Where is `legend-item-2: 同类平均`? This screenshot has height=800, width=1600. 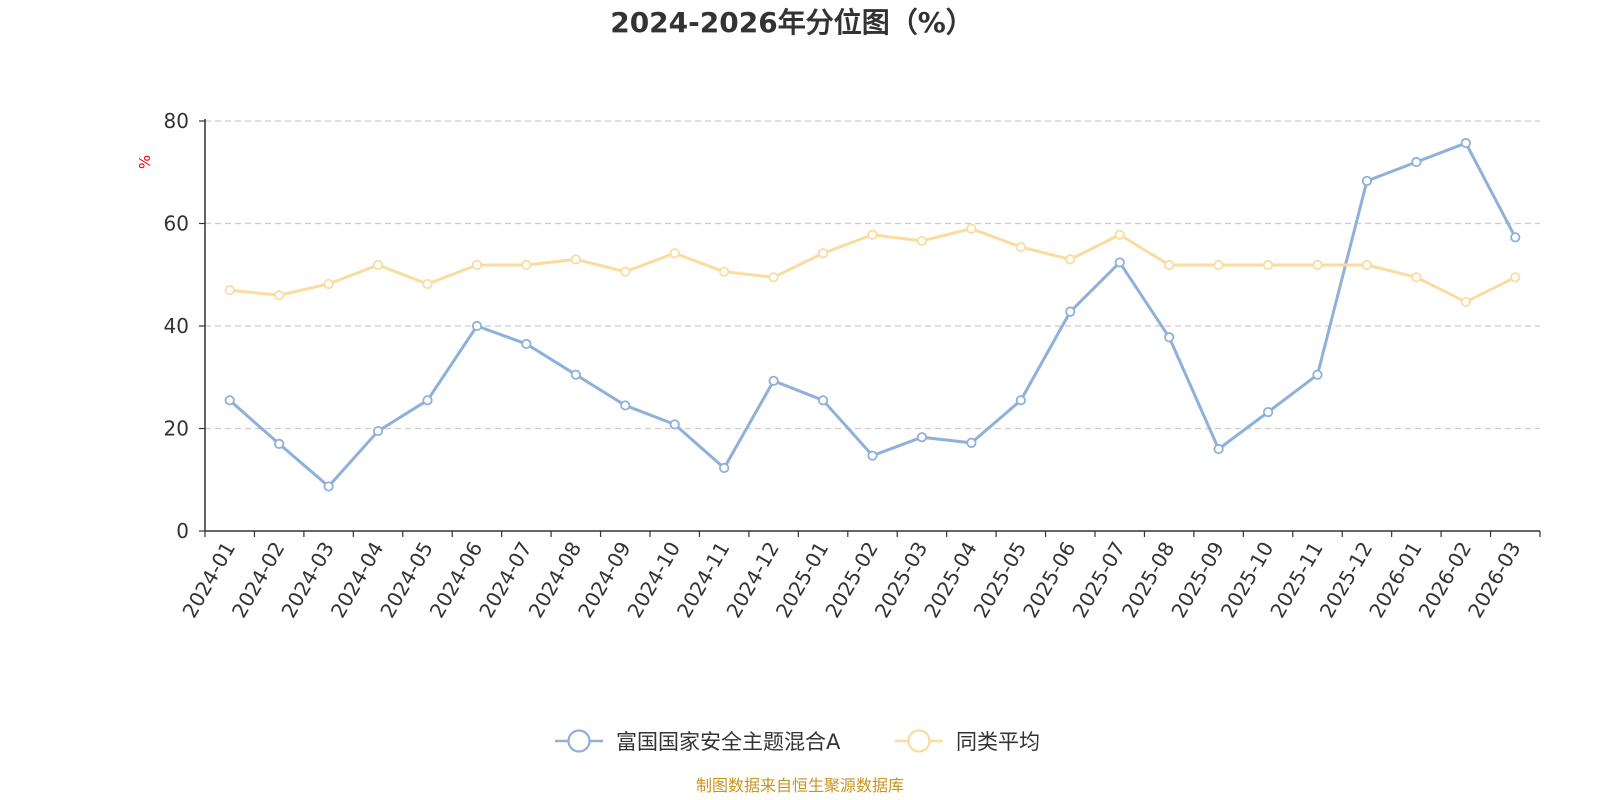 legend-item-2: 同类平均 is located at coordinates (967, 741).